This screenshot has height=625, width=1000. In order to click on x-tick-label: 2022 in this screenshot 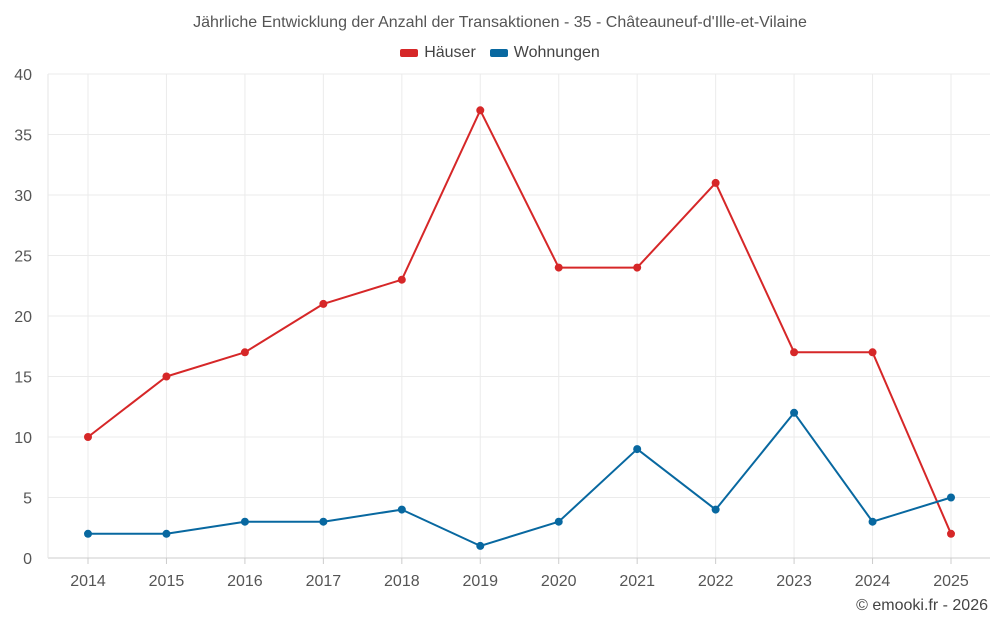, I will do `click(716, 581)`.